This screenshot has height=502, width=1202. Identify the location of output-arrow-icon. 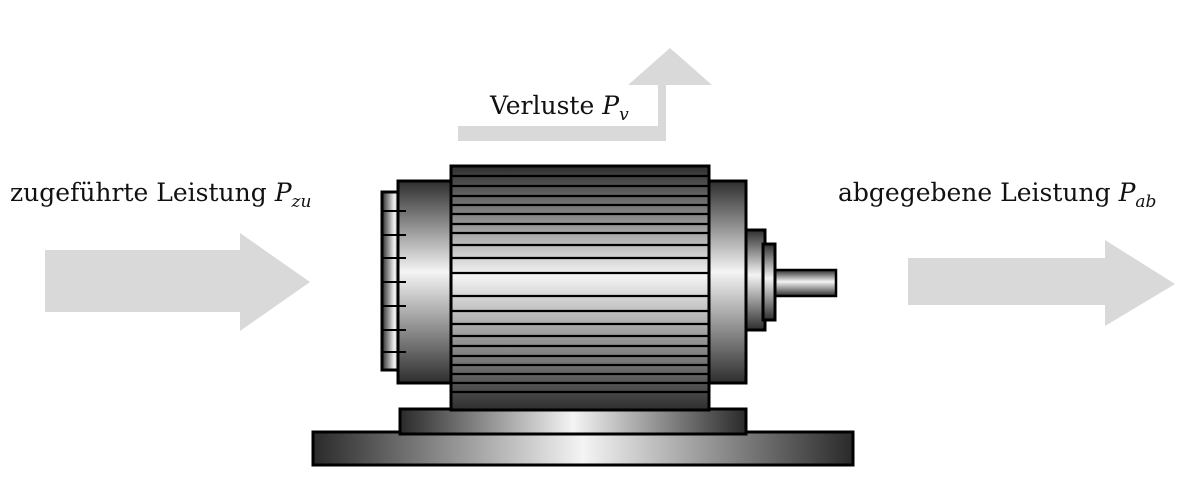
(1041, 283).